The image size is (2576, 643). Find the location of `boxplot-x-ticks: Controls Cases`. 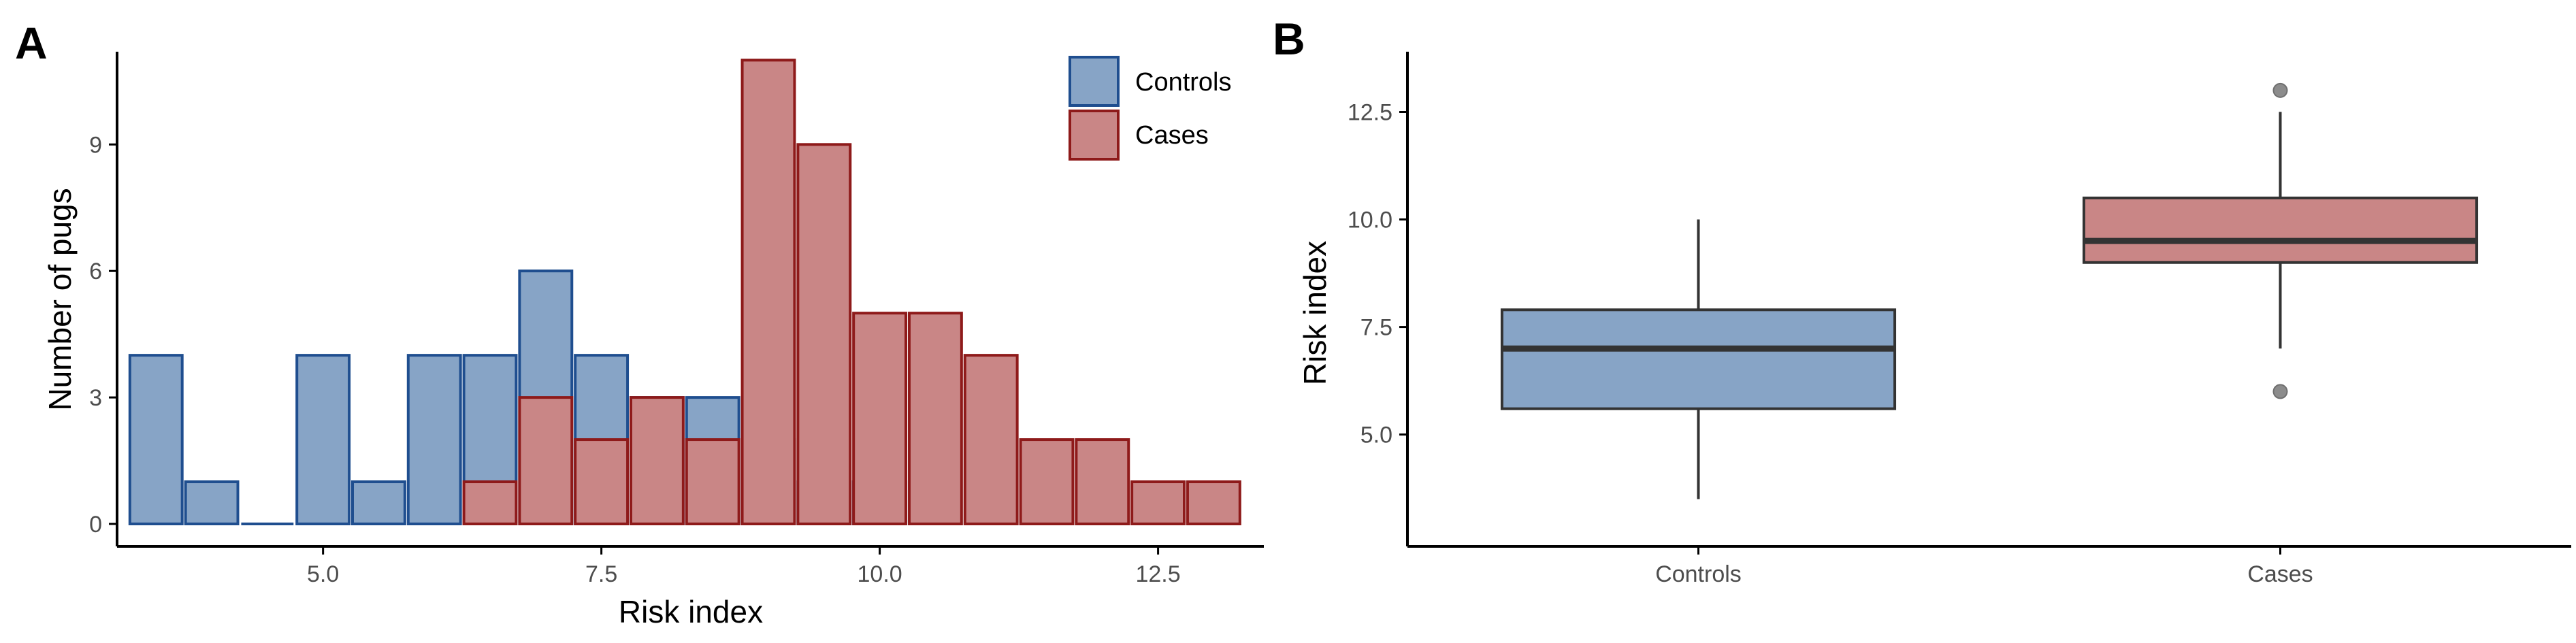

boxplot-x-ticks: Controls Cases is located at coordinates (1984, 566).